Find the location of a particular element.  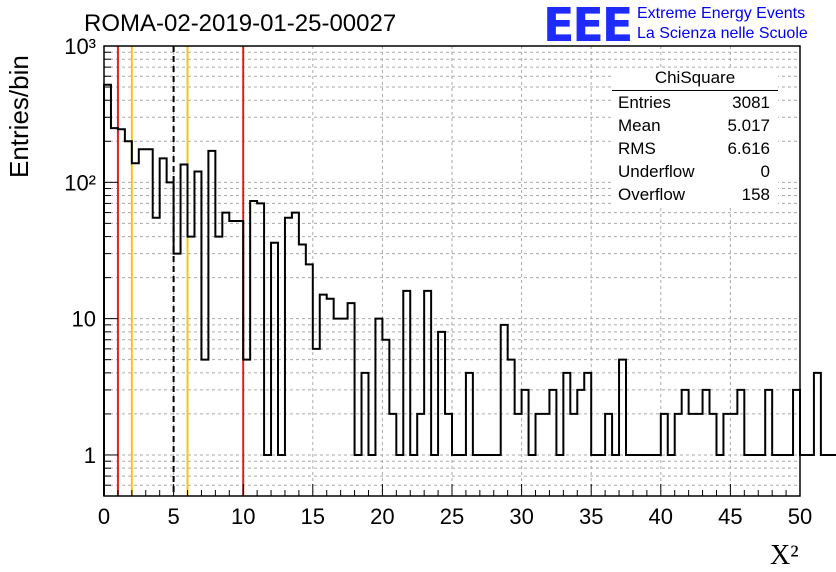

x-tick-label: 0 is located at coordinates (104, 516).